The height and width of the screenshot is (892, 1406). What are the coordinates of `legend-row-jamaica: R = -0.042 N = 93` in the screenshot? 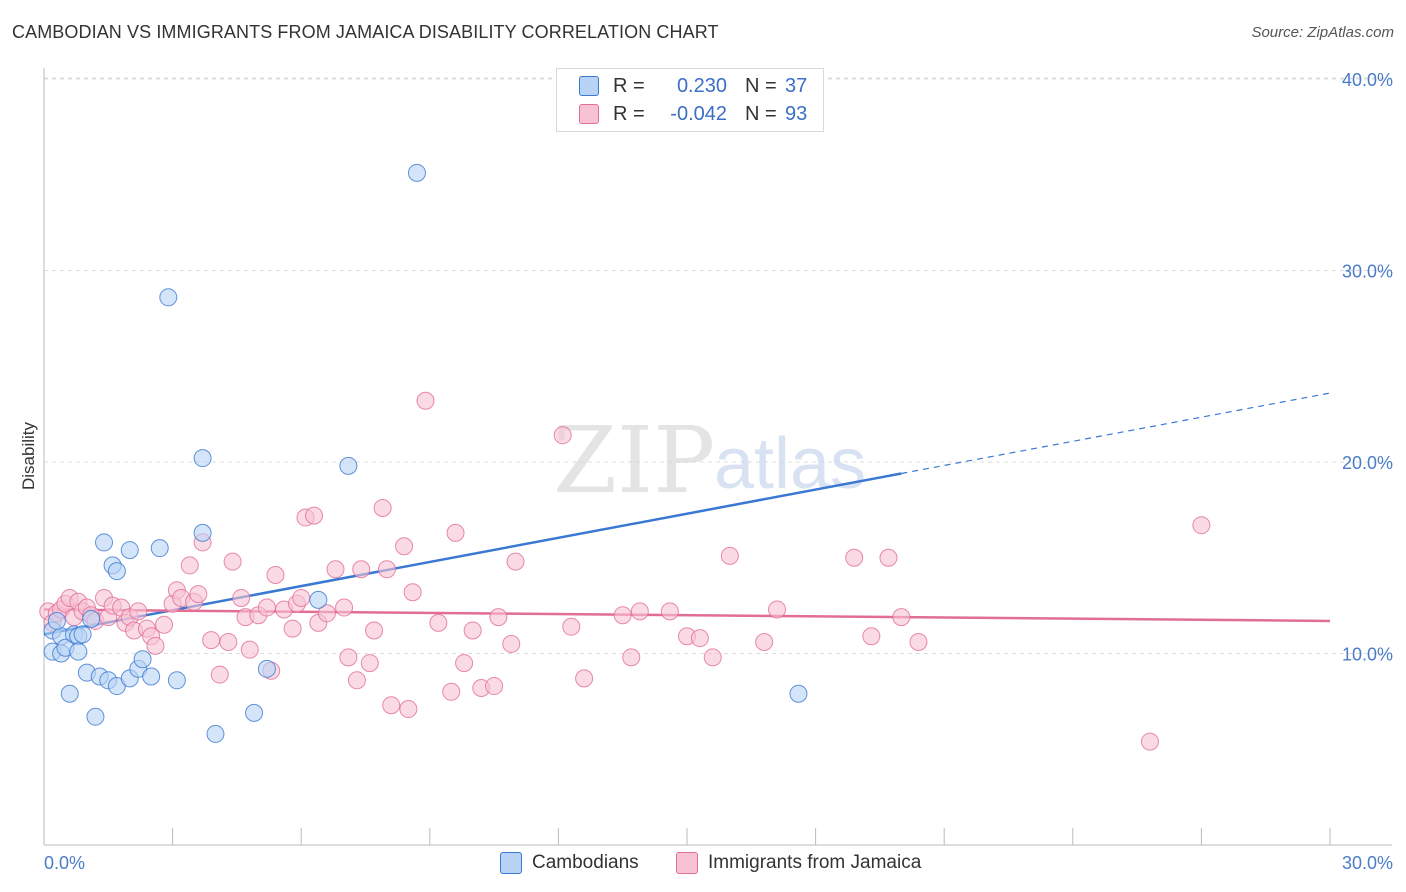 It's located at (693, 114).